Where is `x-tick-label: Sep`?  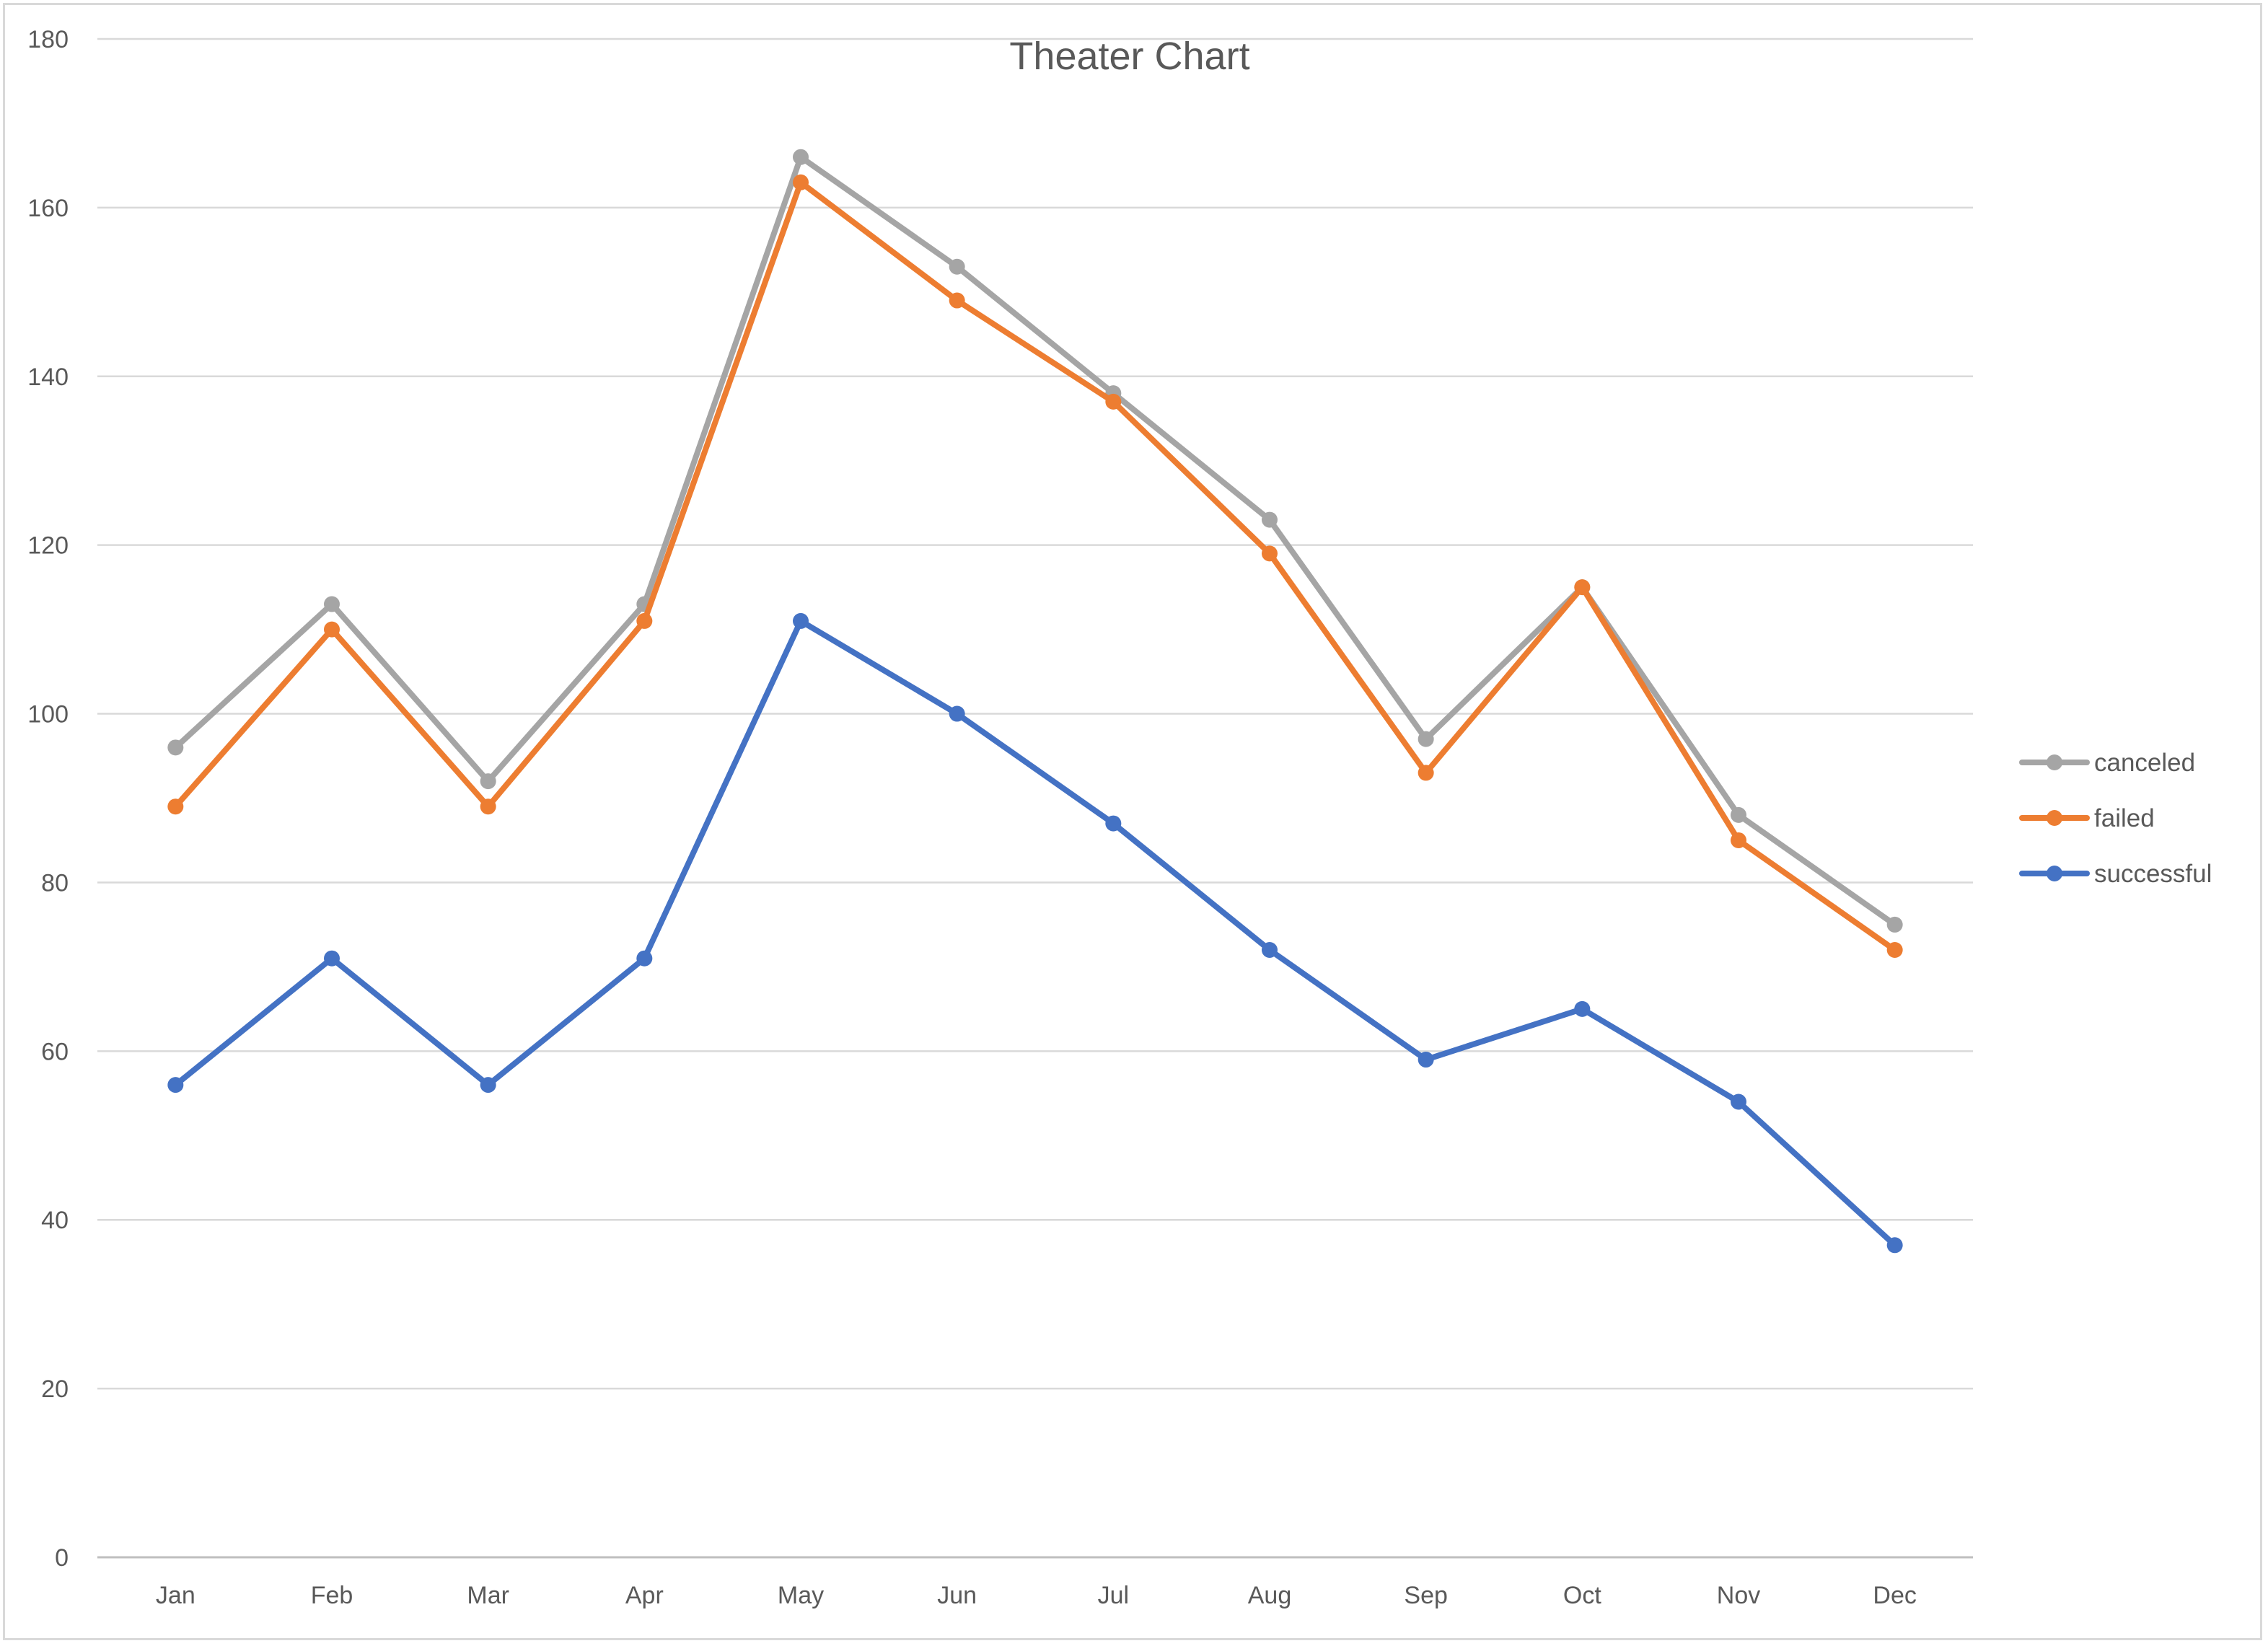 x-tick-label: Sep is located at coordinates (1426, 1595).